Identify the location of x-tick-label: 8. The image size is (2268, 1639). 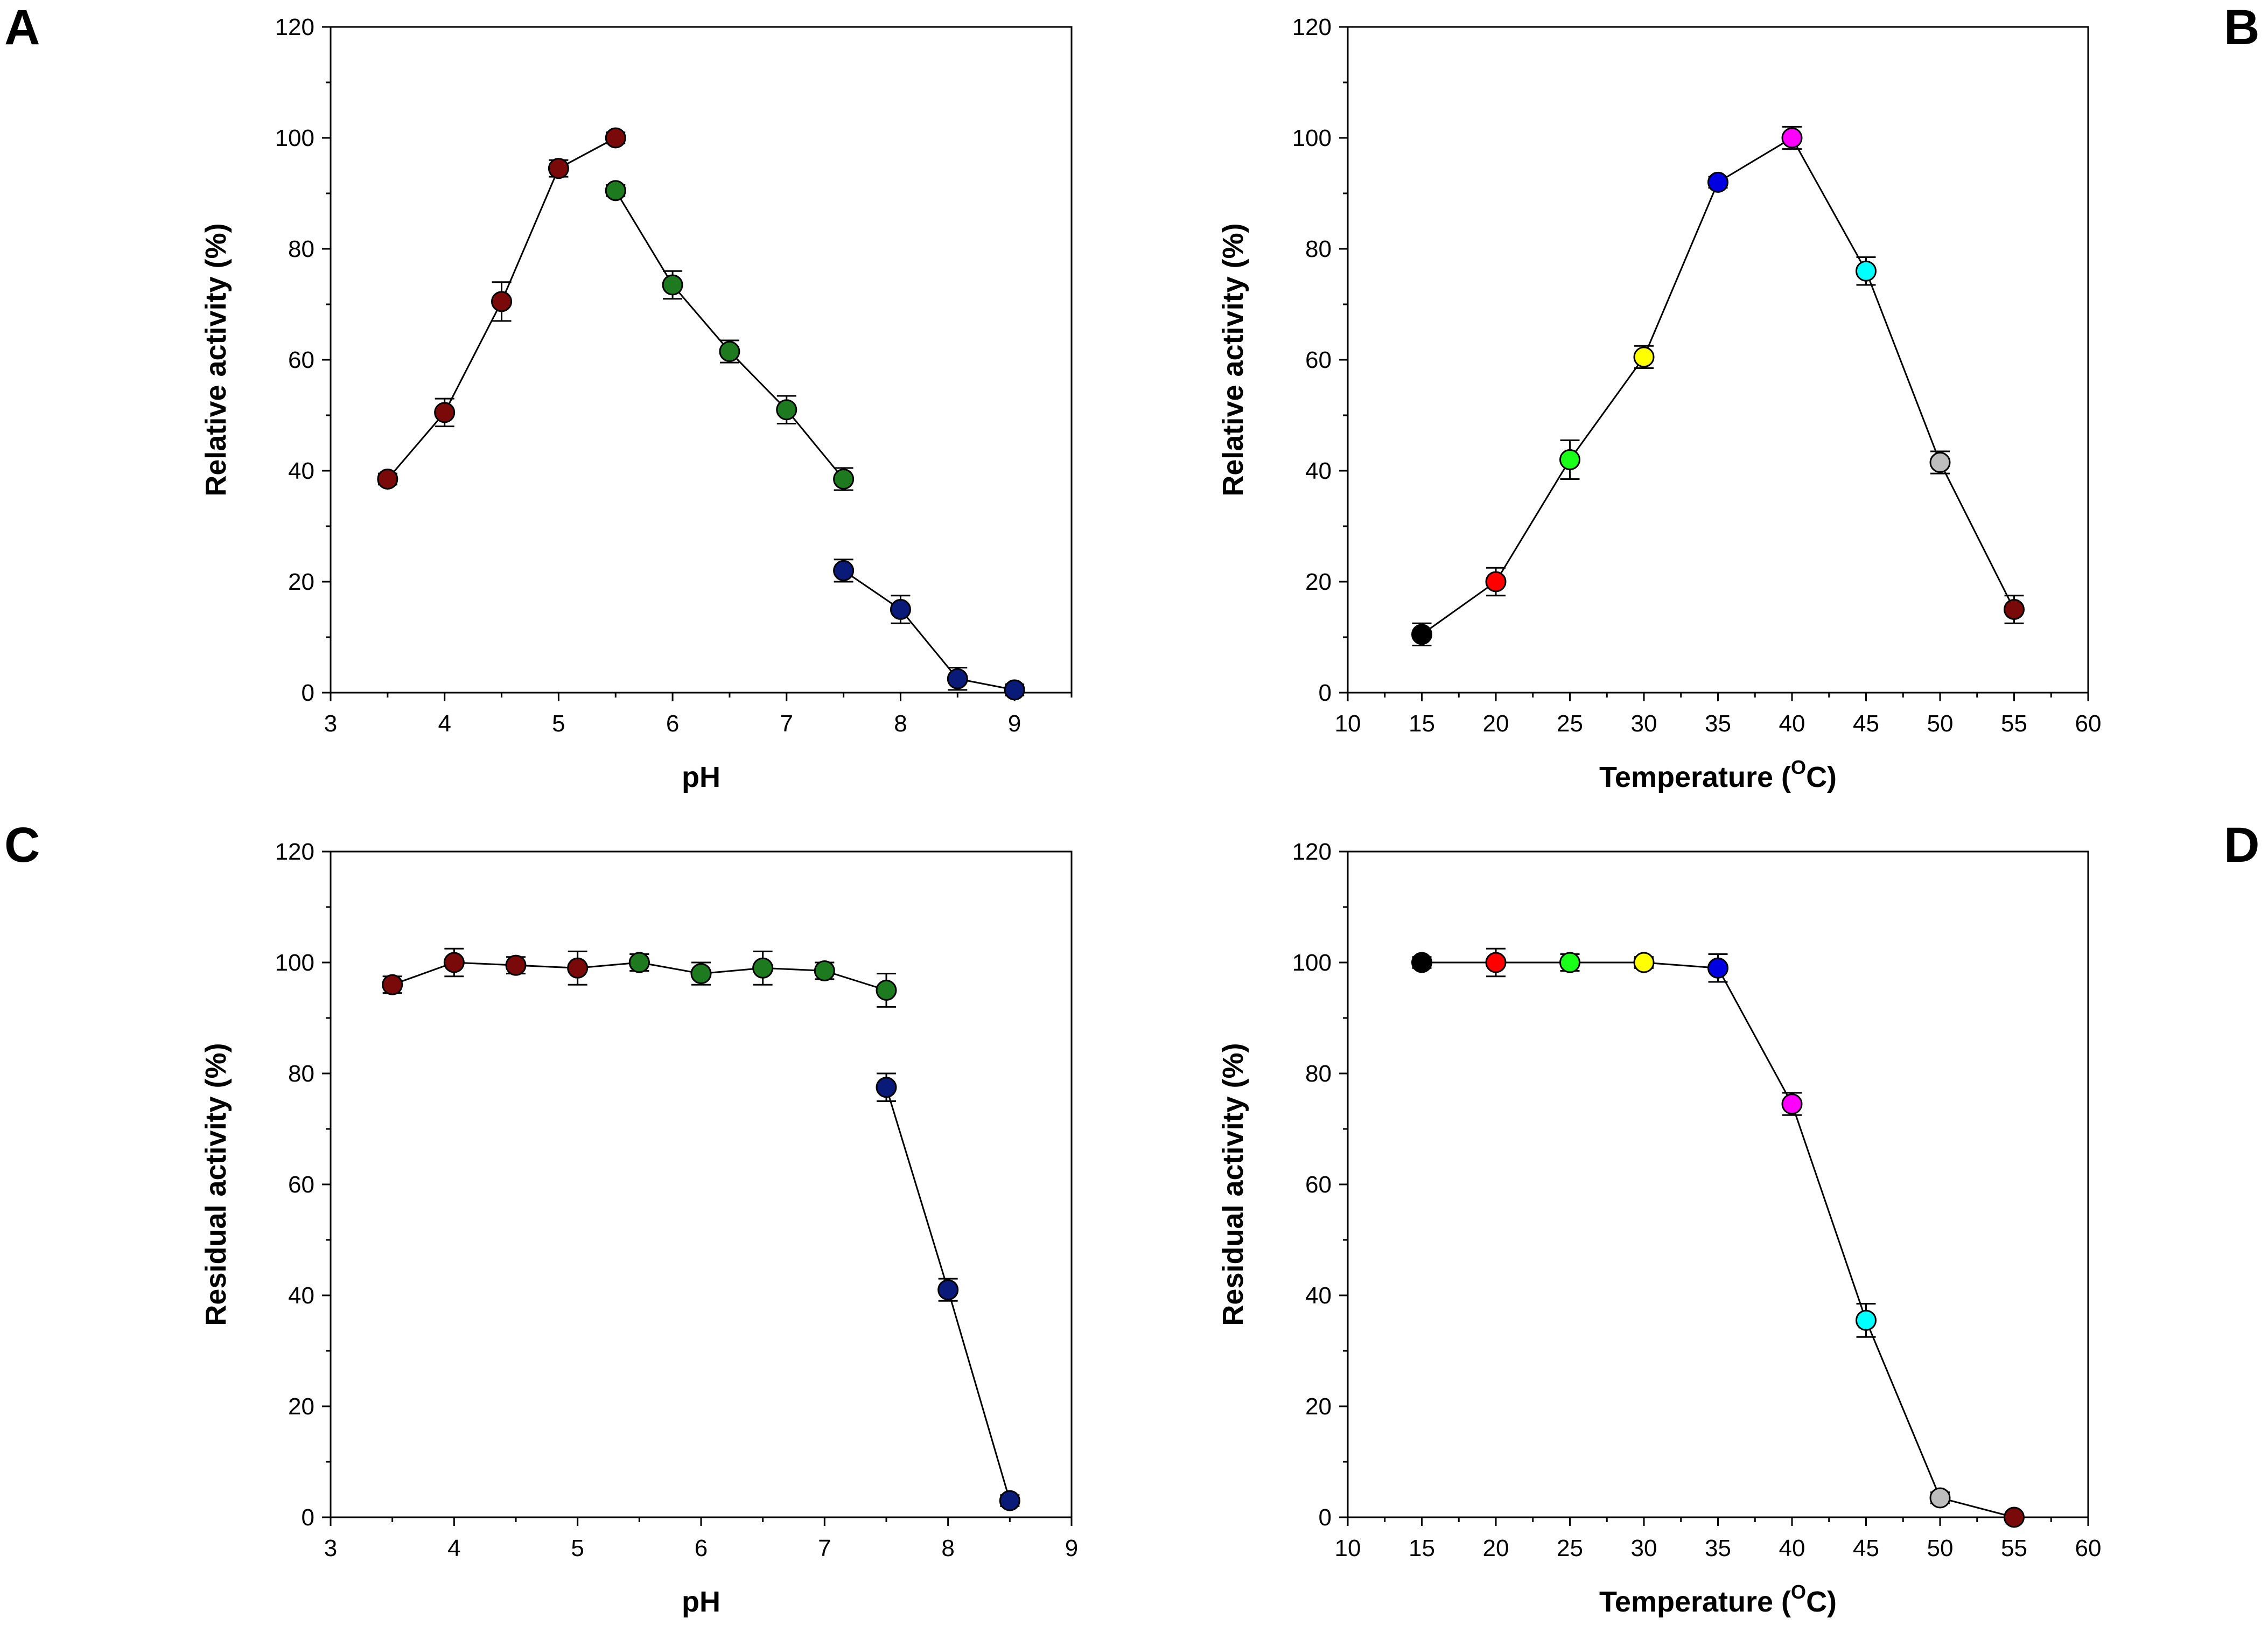
(947, 1548).